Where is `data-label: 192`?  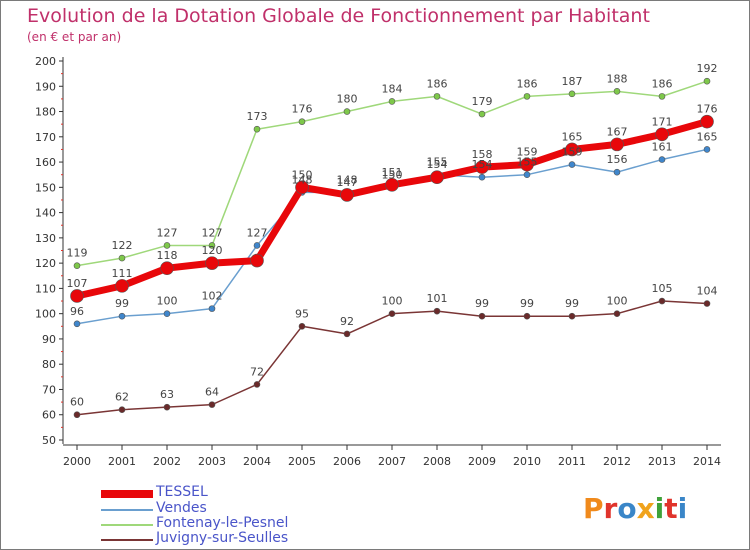 data-label: 192 is located at coordinates (707, 68).